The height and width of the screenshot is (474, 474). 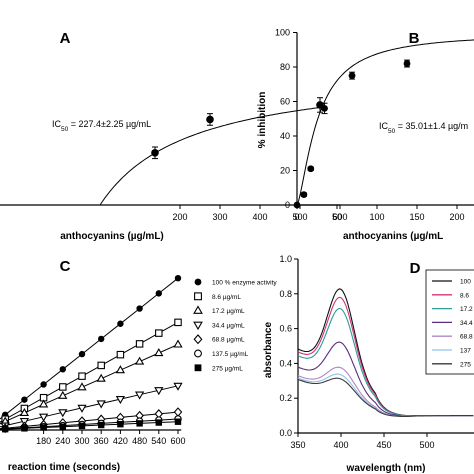 I want to click on y-axis-title: absorbance, so click(x=268, y=349).